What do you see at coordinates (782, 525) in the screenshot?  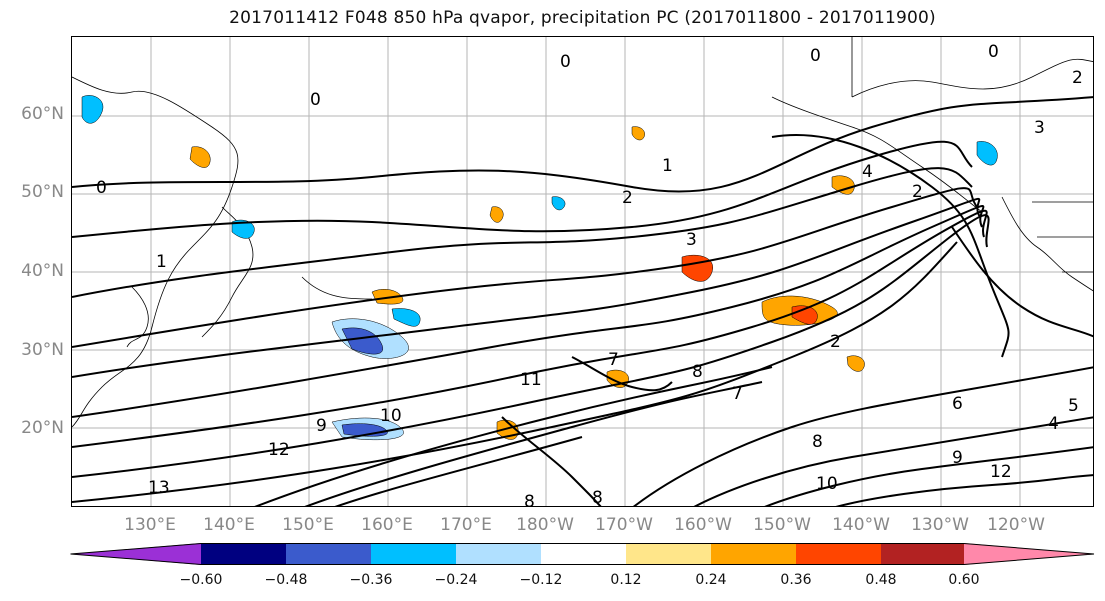 I see `lon-label: 150°W` at bounding box center [782, 525].